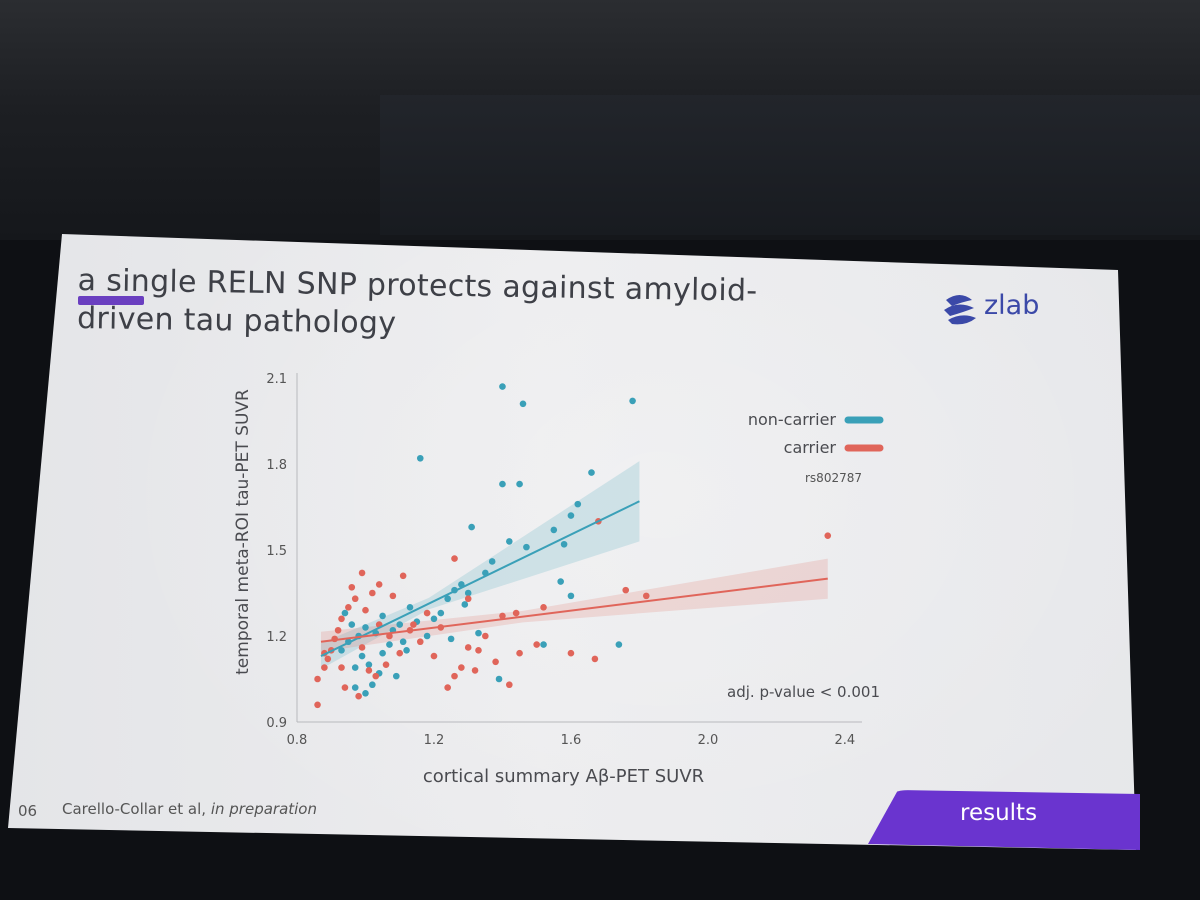 The height and width of the screenshot is (900, 1200). Describe the element at coordinates (792, 419) in the screenshot. I see `legend-label-non-carrier: non-carrier` at that location.